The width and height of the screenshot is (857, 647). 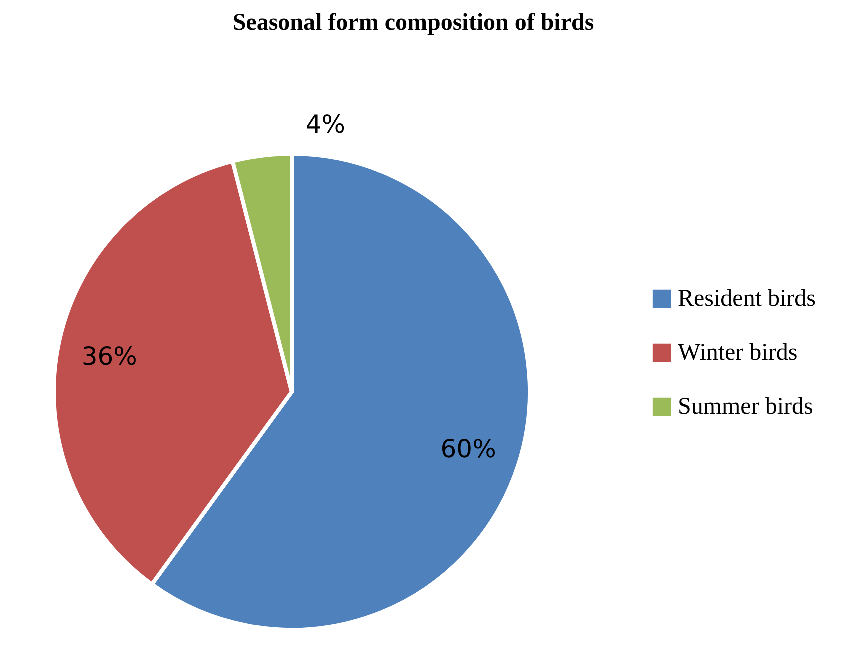 What do you see at coordinates (746, 407) in the screenshot?
I see `legend-label: Summer birds` at bounding box center [746, 407].